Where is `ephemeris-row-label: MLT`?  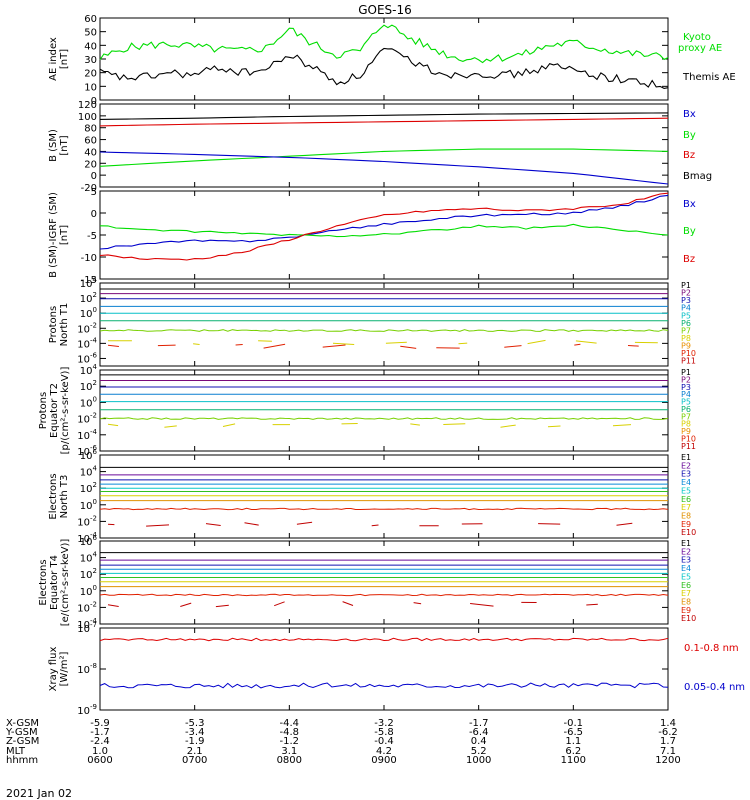 ephemeris-row-label: MLT is located at coordinates (16, 751).